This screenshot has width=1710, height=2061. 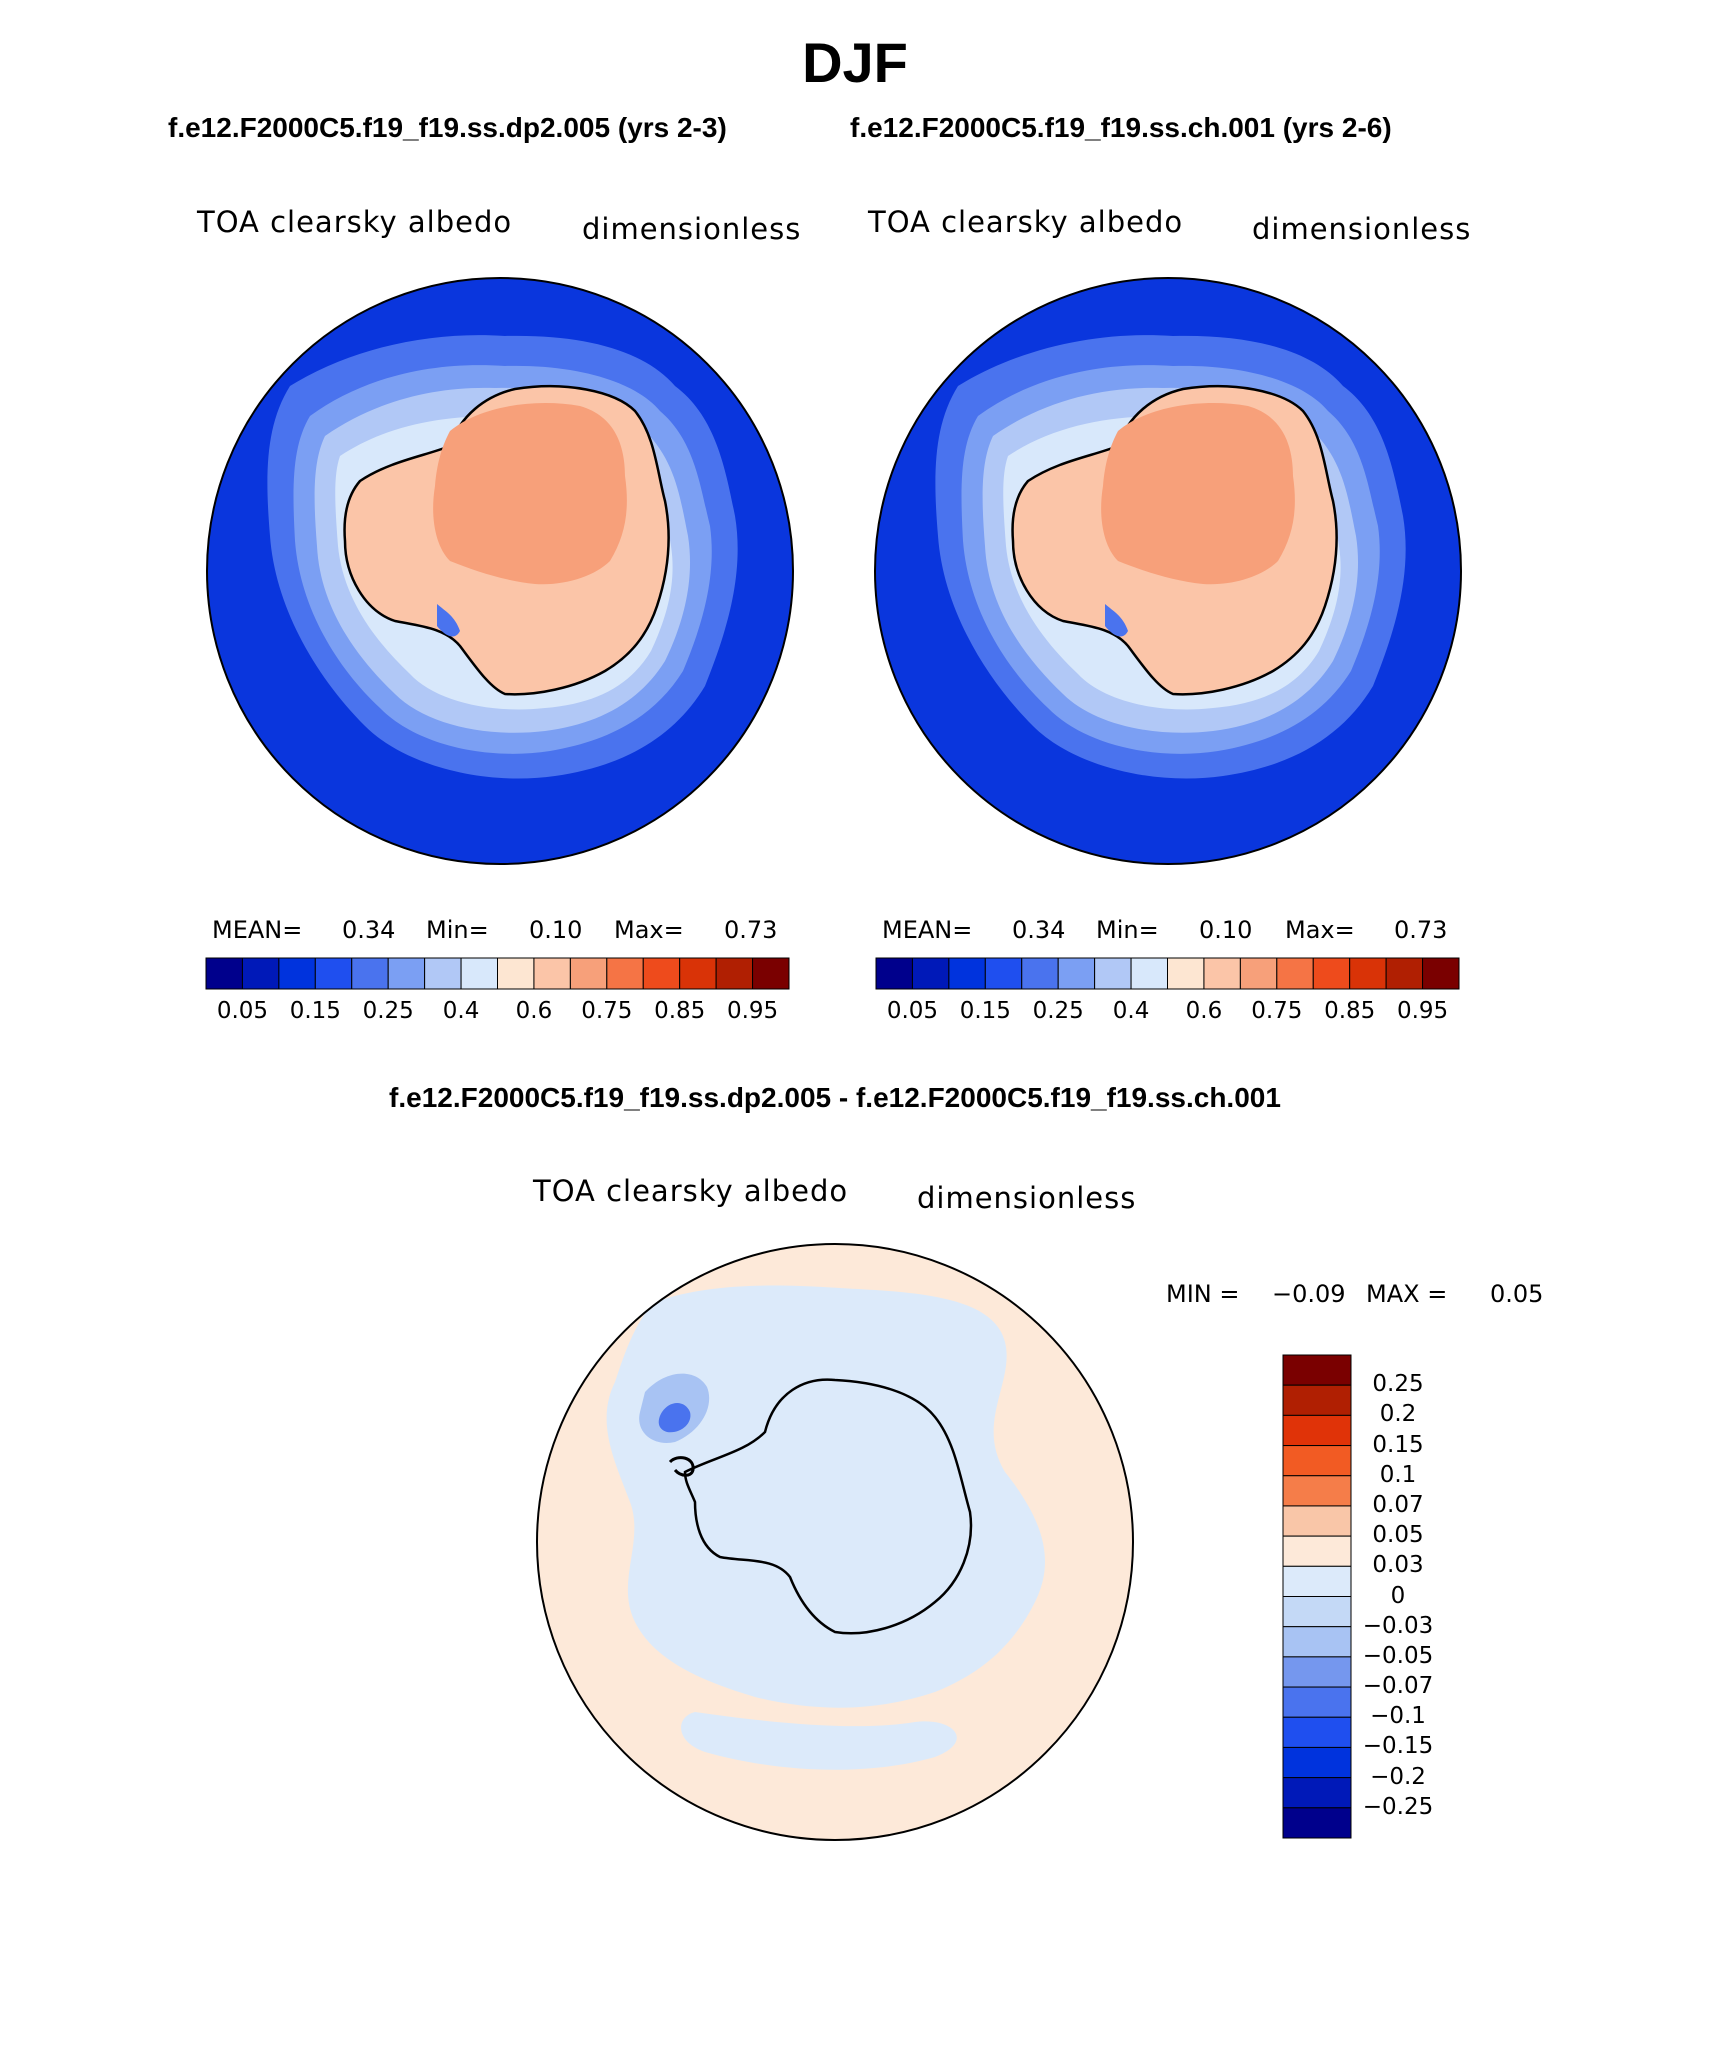 What do you see at coordinates (369, 930) in the screenshot?
I see `panel1-mean-value: 0.34` at bounding box center [369, 930].